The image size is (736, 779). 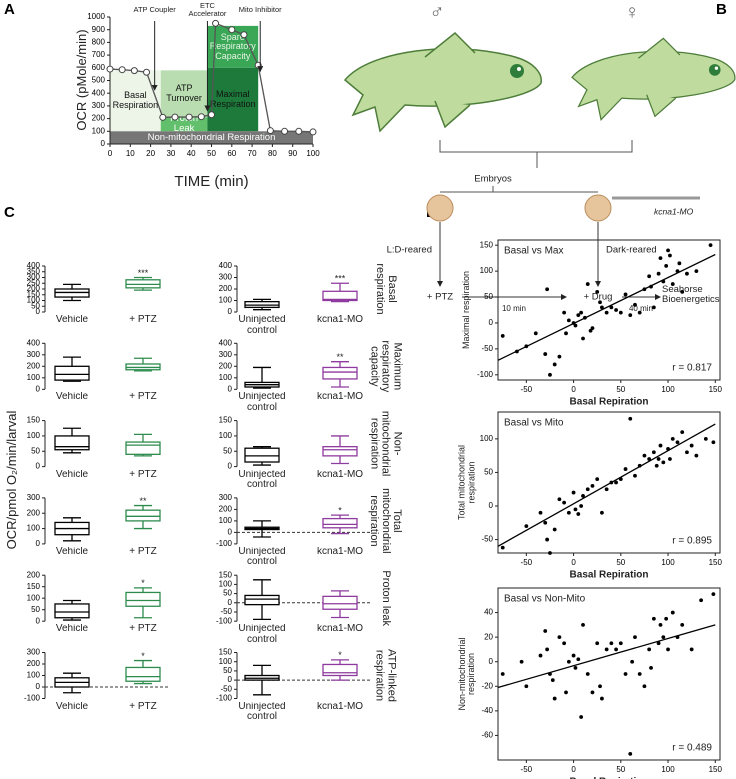 I want to click on row-label: Proton leak, so click(x=385, y=598).